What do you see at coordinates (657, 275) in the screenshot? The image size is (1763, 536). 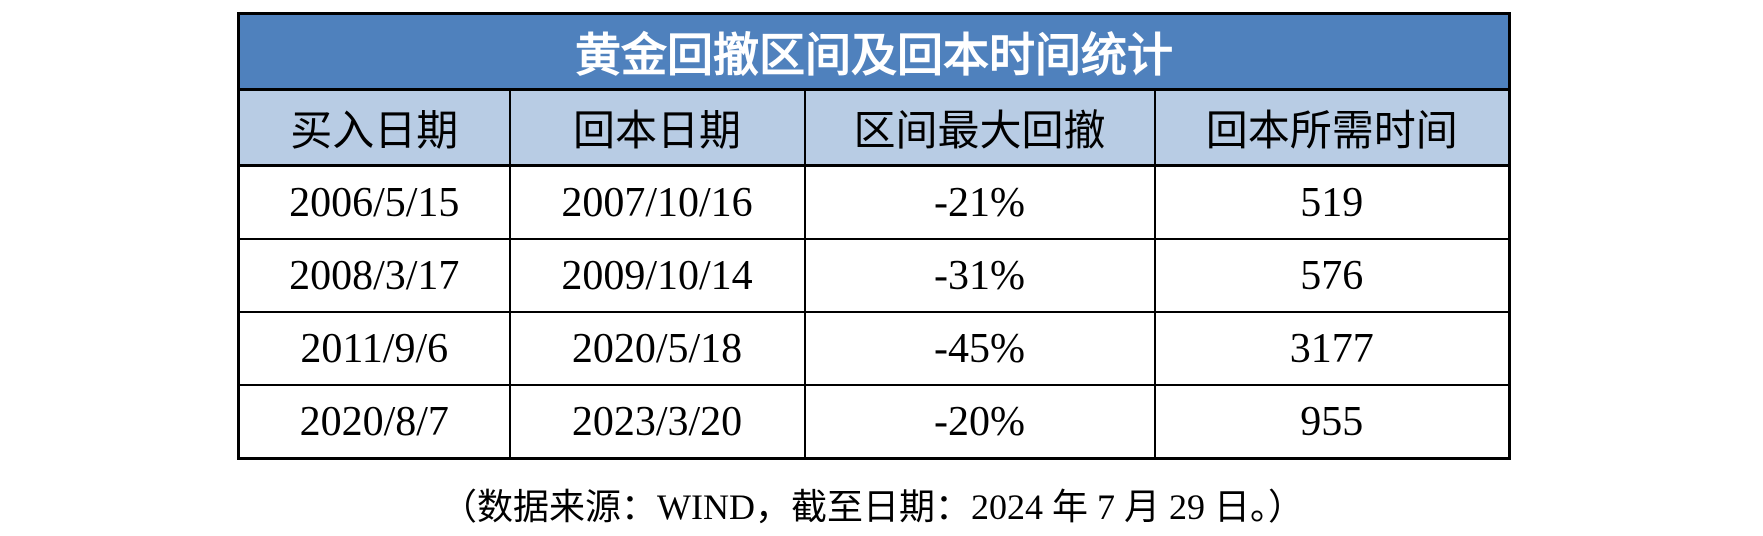 I see `cell-recovery-date: 2009/10/14` at bounding box center [657, 275].